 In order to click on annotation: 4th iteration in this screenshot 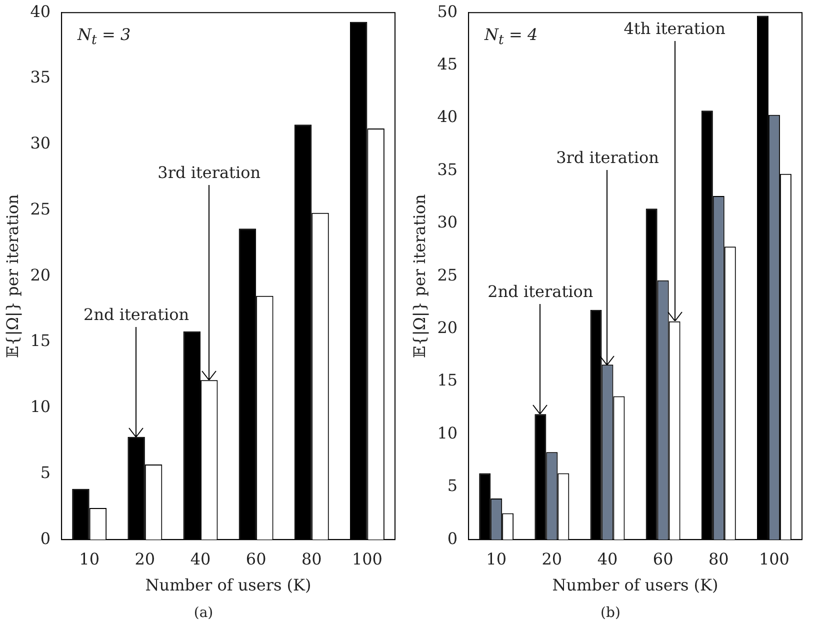, I will do `click(675, 28)`.